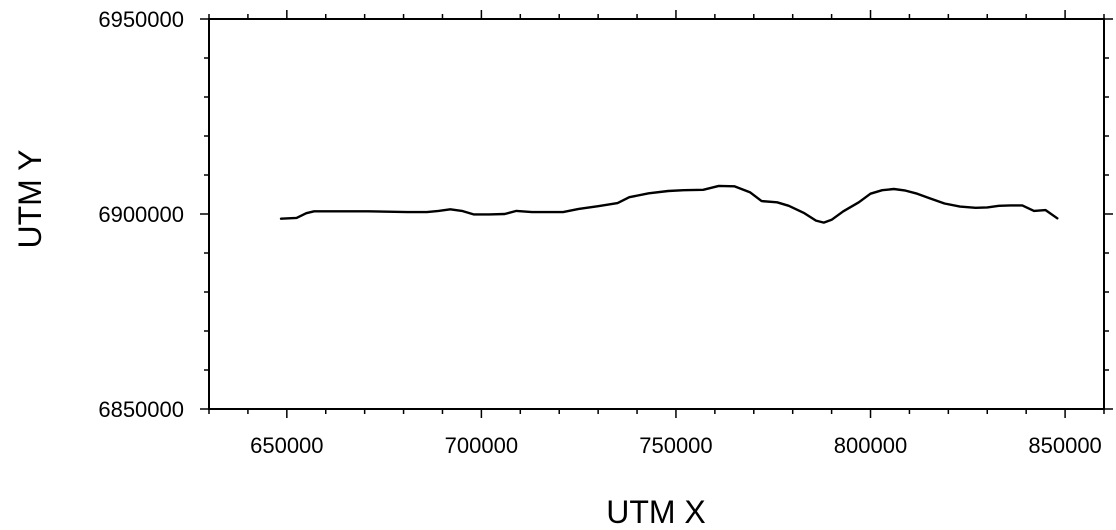 Image resolution: width=1116 pixels, height=530 pixels. Describe the element at coordinates (141, 19) in the screenshot. I see `y-tick-label: 6950000` at that location.